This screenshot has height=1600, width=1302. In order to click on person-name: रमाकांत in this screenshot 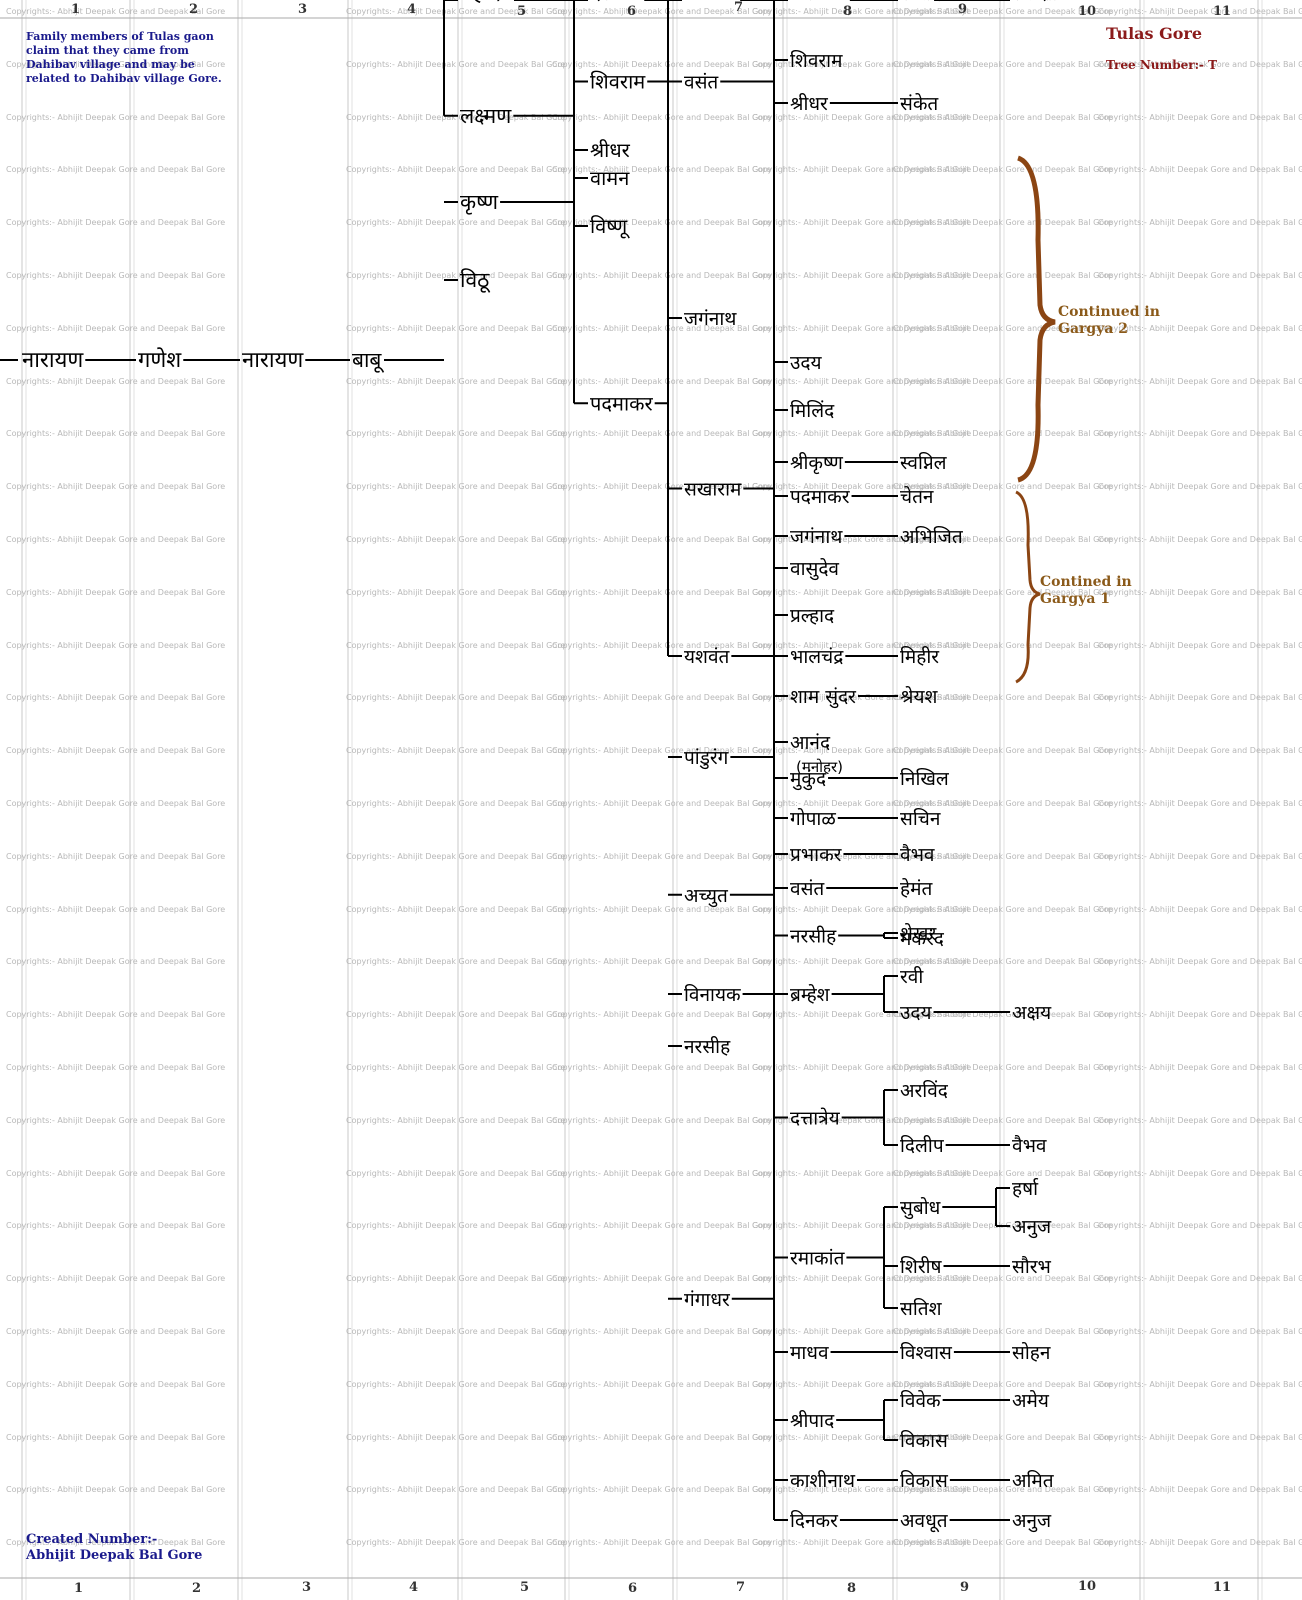, I will do `click(818, 1259)`.